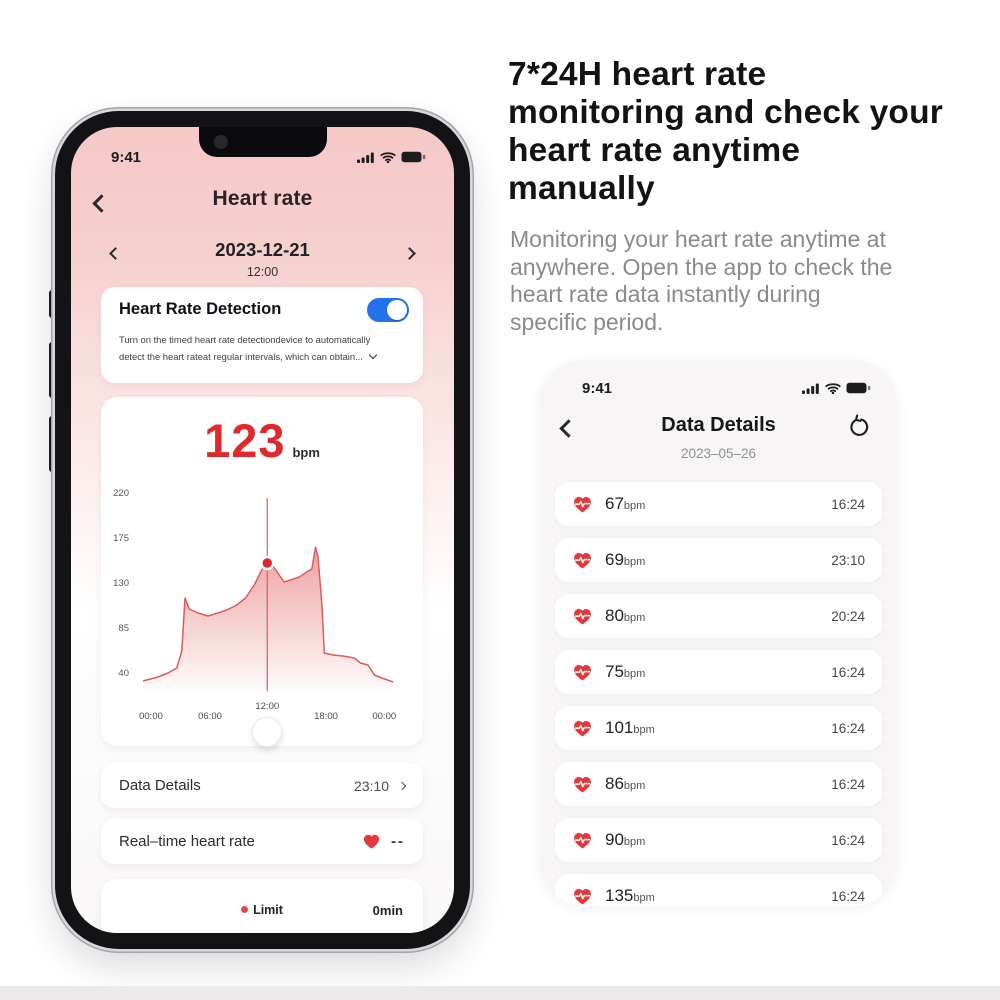  I want to click on svg-text: 12:00, so click(267, 706).